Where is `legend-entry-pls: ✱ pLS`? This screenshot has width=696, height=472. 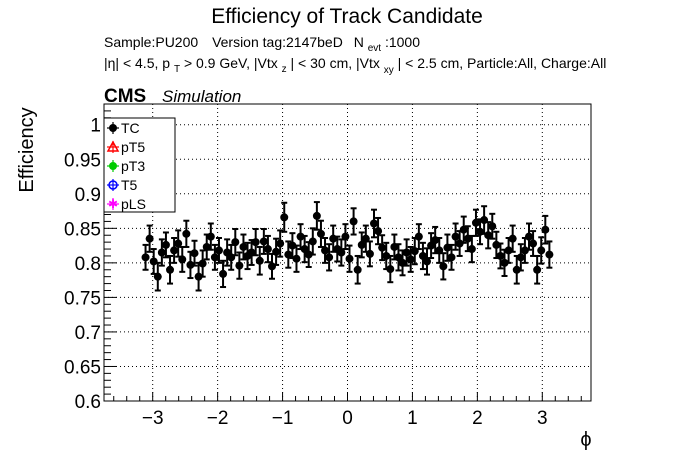 legend-entry-pls: ✱ pLS is located at coordinates (126, 204).